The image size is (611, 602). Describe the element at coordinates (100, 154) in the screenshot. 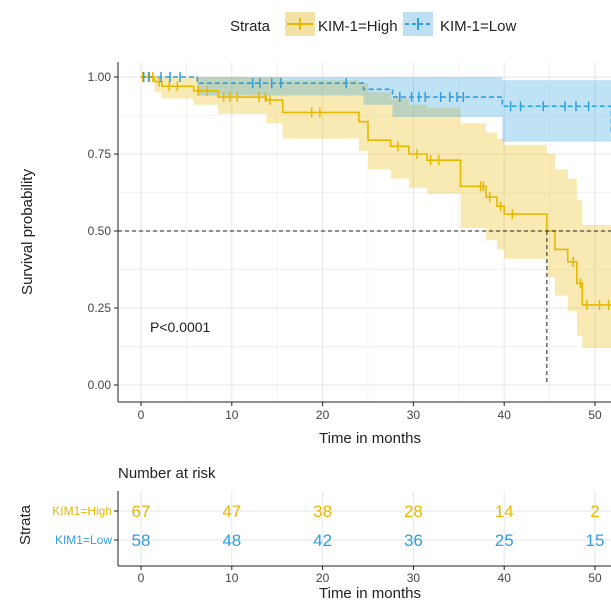

I see `y-tick-label: 0.75` at that location.